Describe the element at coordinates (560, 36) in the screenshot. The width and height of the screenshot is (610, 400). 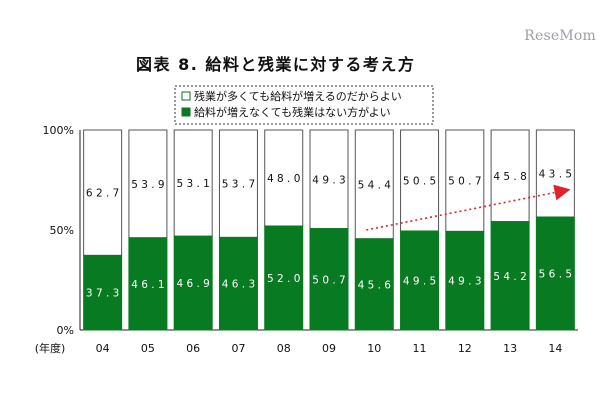
I see `watermark: ReseMom` at that location.